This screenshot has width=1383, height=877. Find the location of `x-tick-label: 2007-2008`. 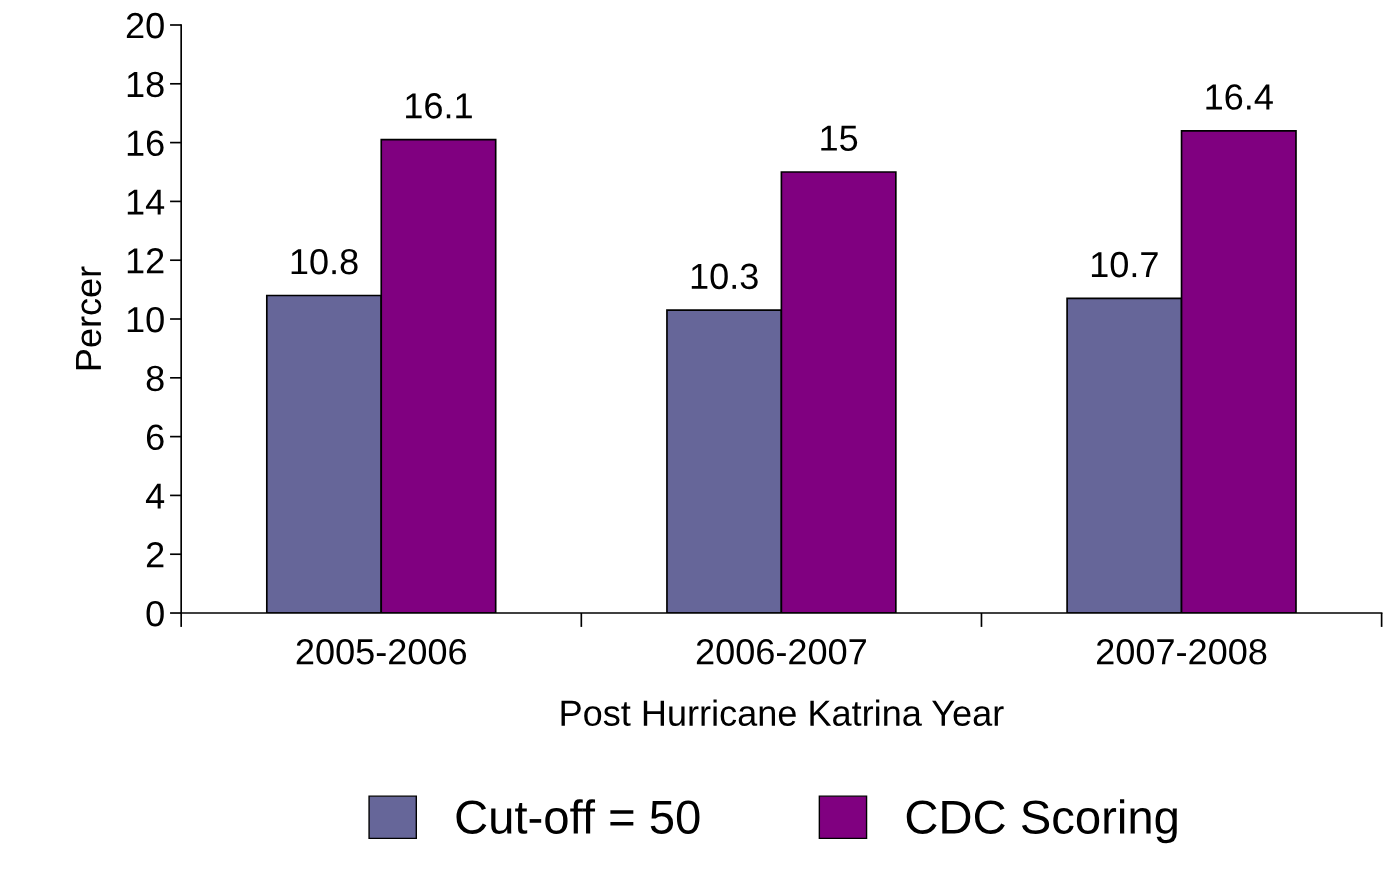

x-tick-label: 2007-2008 is located at coordinates (1182, 651).